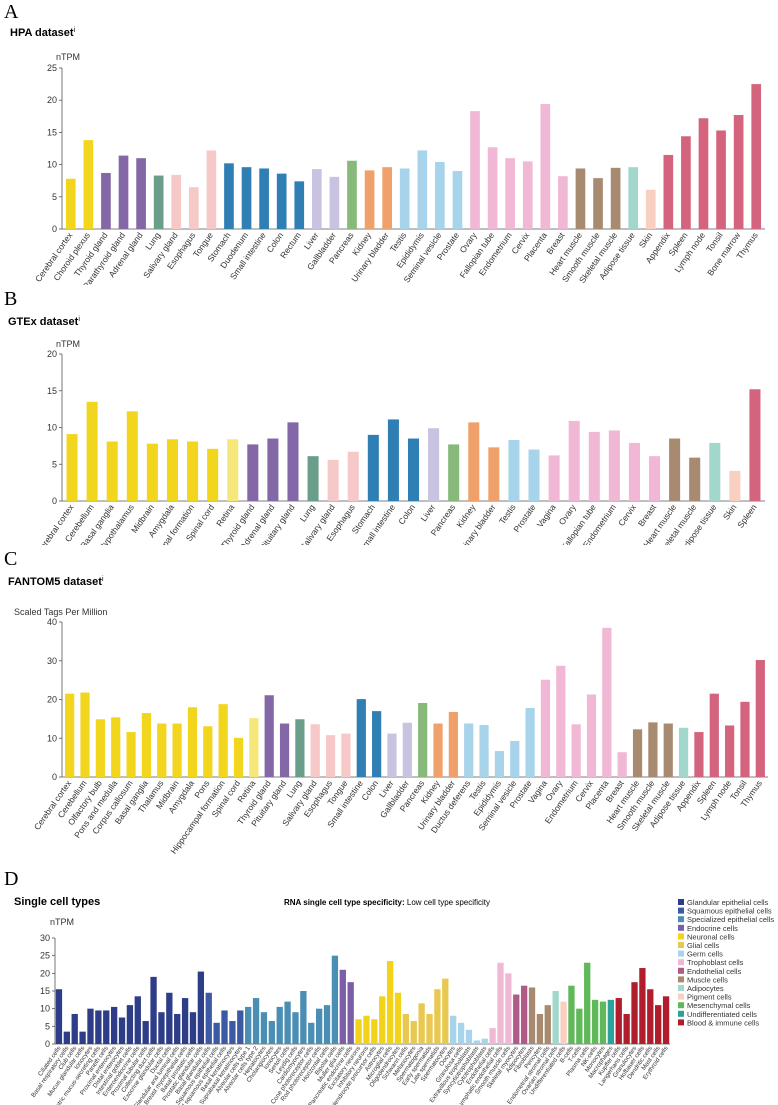  What do you see at coordinates (714, 971) in the screenshot?
I see `legend-label: Endothelial cells` at bounding box center [714, 971].